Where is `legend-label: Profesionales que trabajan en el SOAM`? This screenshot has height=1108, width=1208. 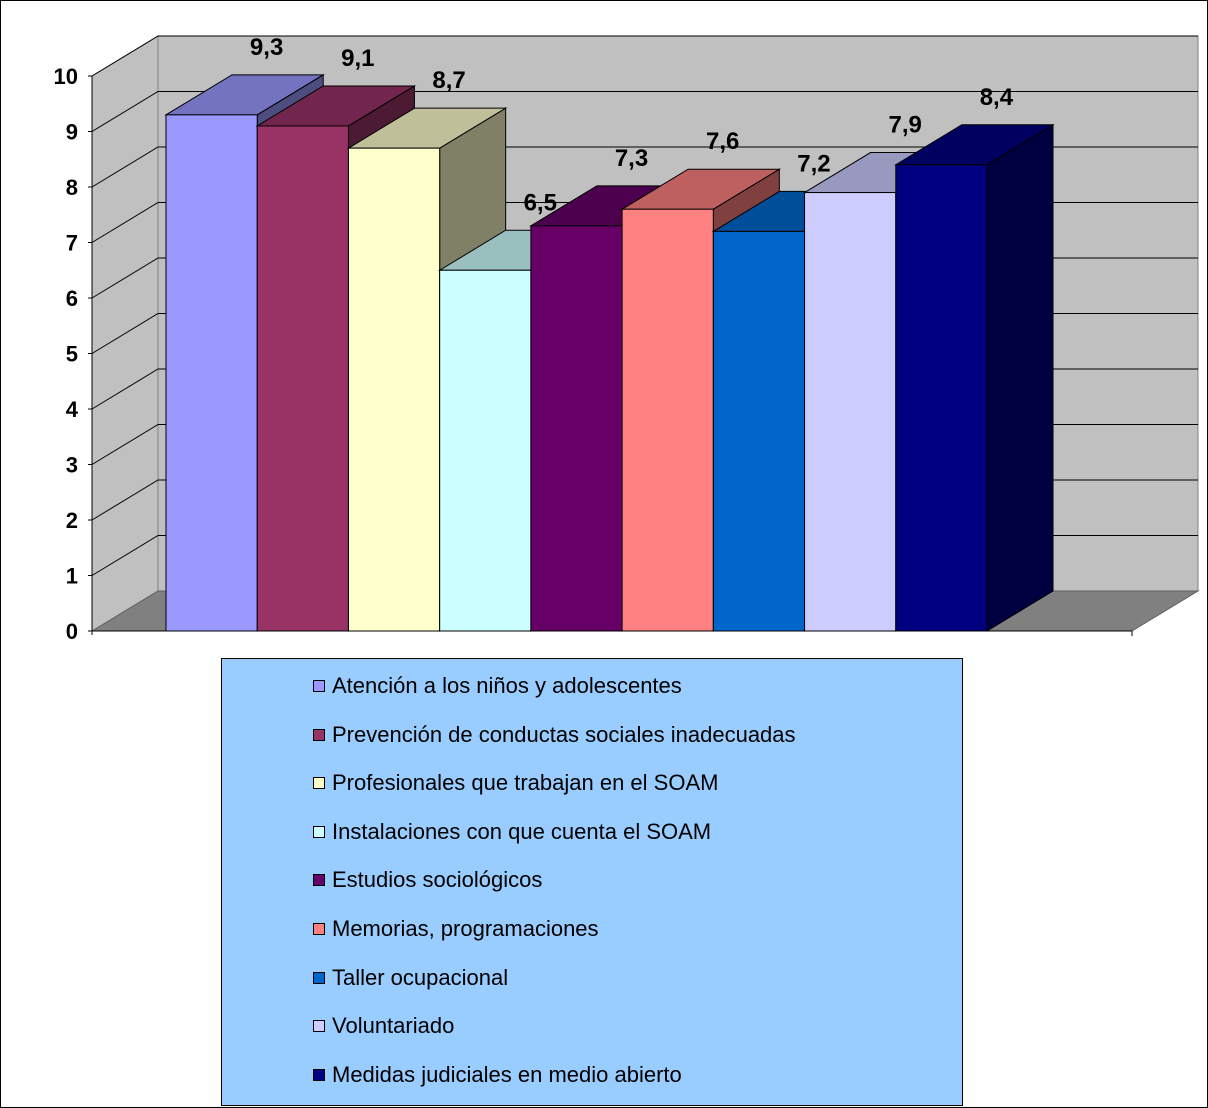
legend-label: Profesionales que trabajan en el SOAM is located at coordinates (525, 783).